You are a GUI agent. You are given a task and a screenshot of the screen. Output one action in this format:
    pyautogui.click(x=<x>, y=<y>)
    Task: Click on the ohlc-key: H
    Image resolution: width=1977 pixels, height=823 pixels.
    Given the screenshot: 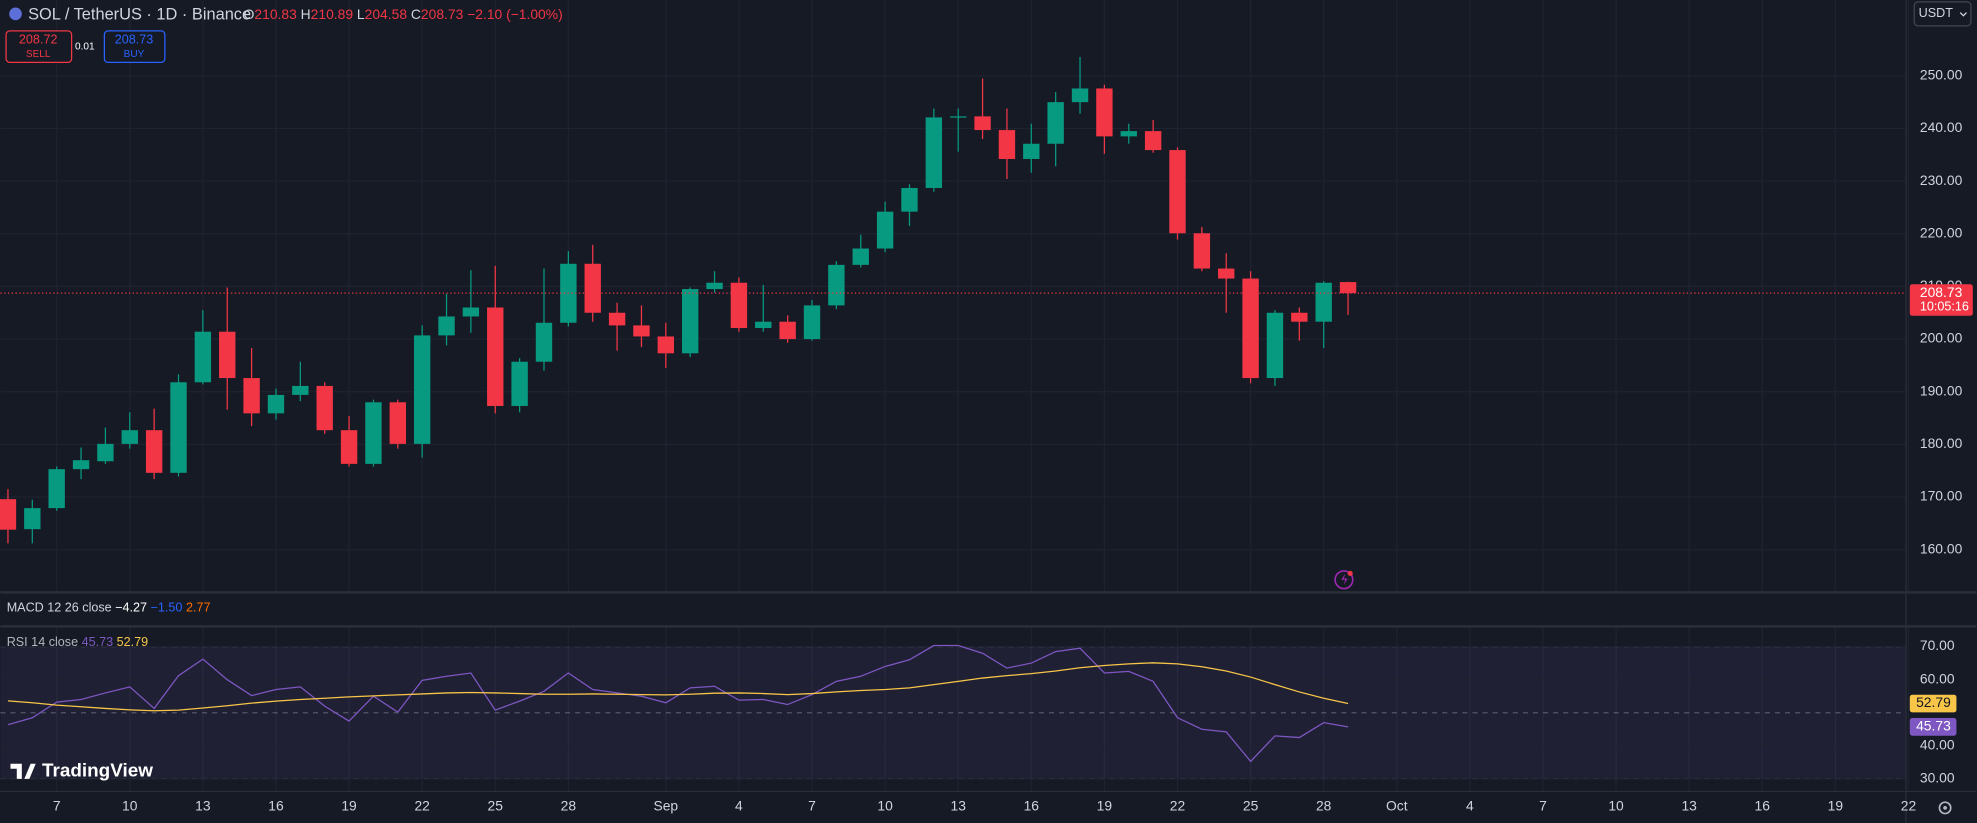 What is the action you would take?
    pyautogui.click(x=306, y=14)
    